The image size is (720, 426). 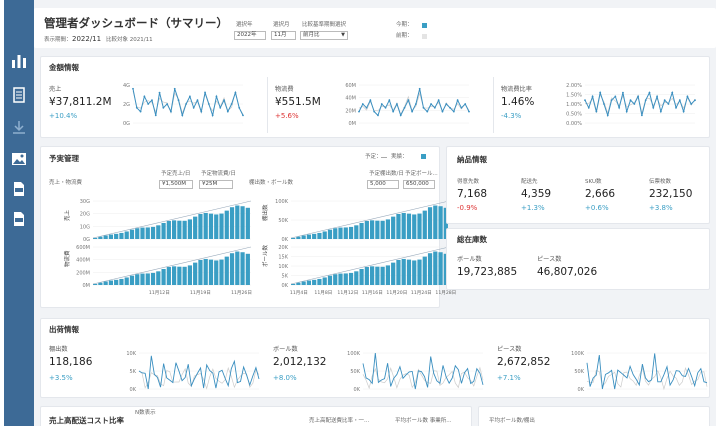 What do you see at coordinates (283, 267) in the screenshot?
I see `y-tick-label: 10K` at bounding box center [283, 267].